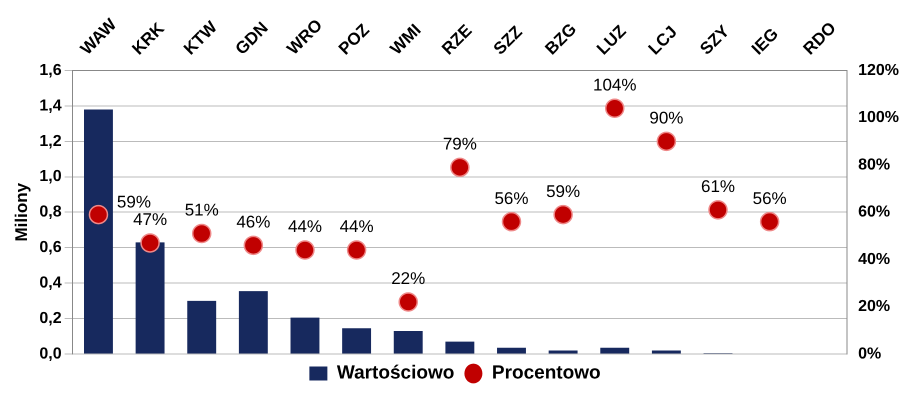 The height and width of the screenshot is (401, 916). What do you see at coordinates (50, 283) in the screenshot?
I see `y-tick-label: 0,4` at bounding box center [50, 283].